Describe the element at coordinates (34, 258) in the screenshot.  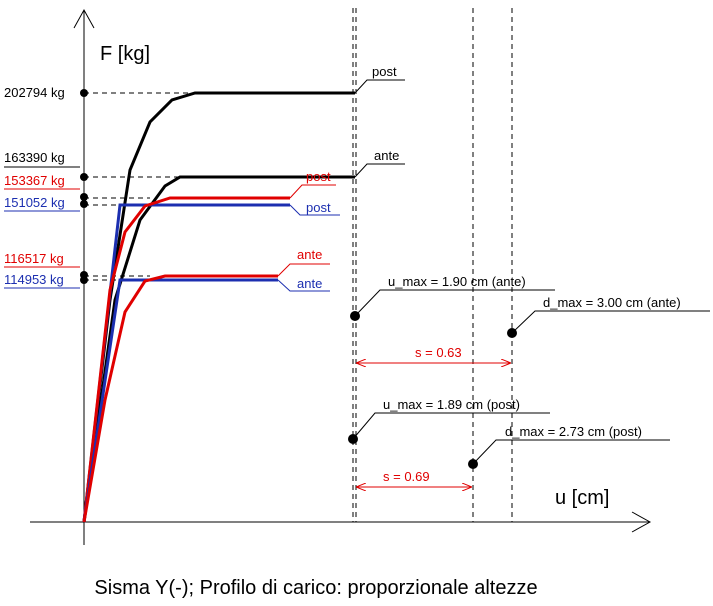
I see `force-label: 116517 kg` at that location.